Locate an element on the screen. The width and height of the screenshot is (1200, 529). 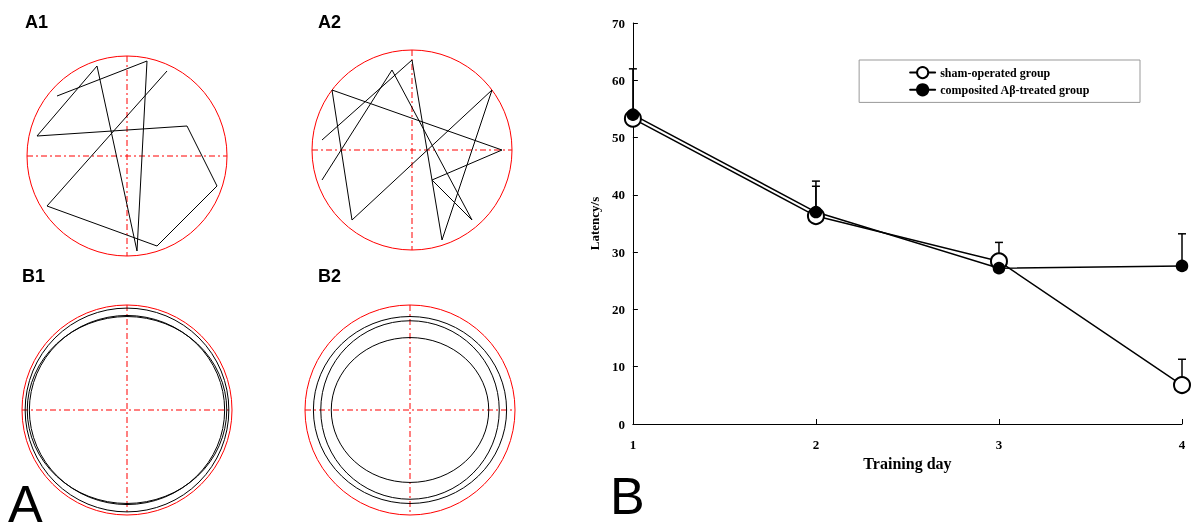
y-tick-label: 0 is located at coordinates (621, 424).